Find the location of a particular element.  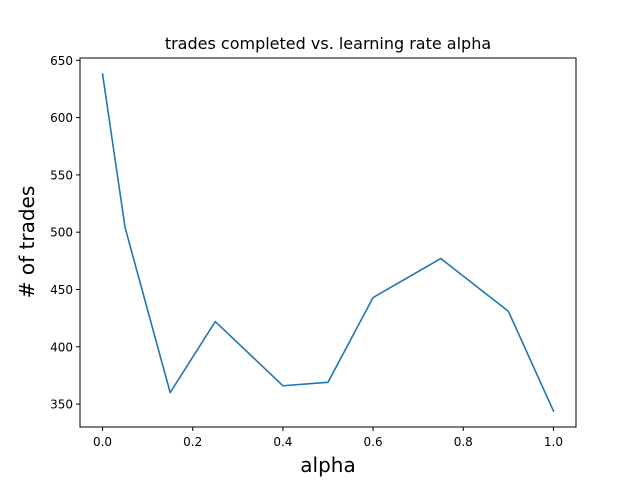

y-axis-label: # of trades is located at coordinates (27, 242).